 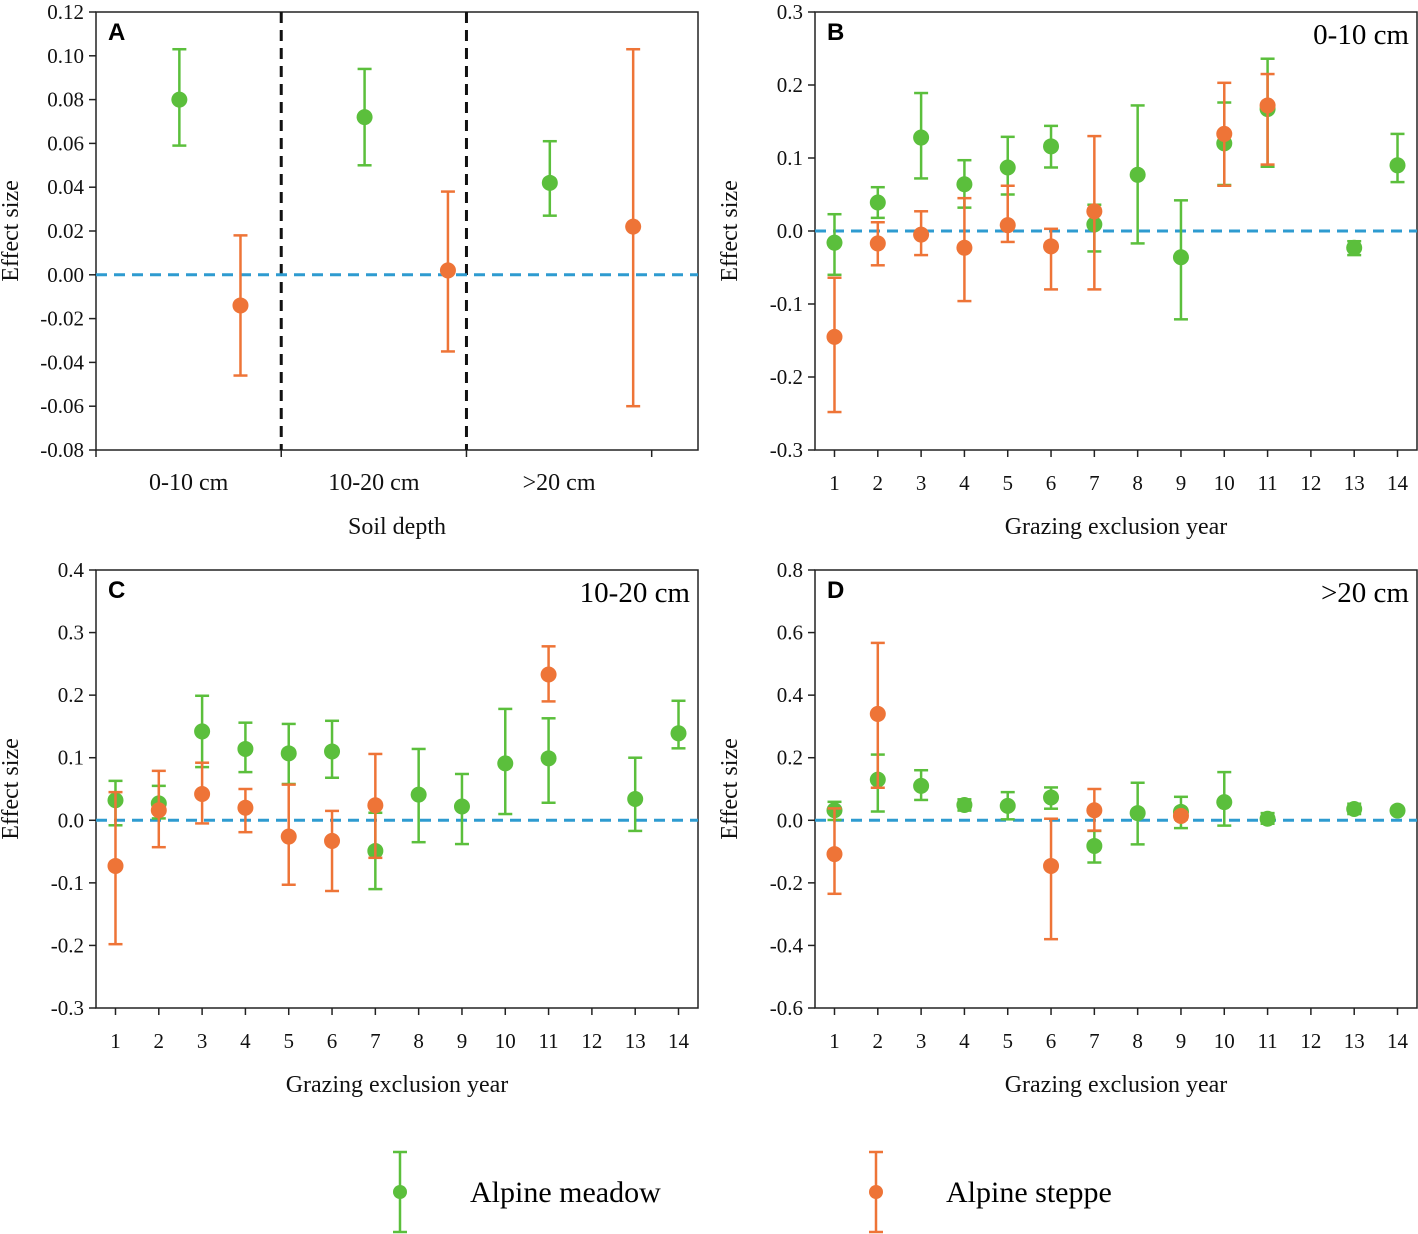 What do you see at coordinates (1267, 1041) in the screenshot?
I see `panel-d-xtick-label: 11` at bounding box center [1267, 1041].